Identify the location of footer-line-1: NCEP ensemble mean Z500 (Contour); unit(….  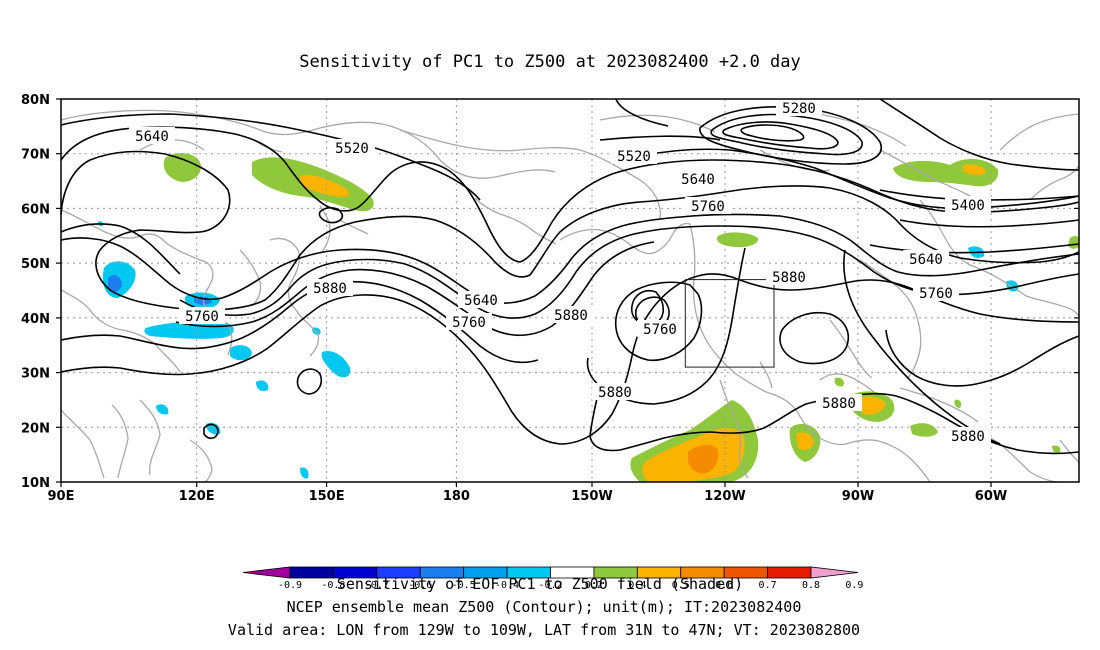
(544, 607).